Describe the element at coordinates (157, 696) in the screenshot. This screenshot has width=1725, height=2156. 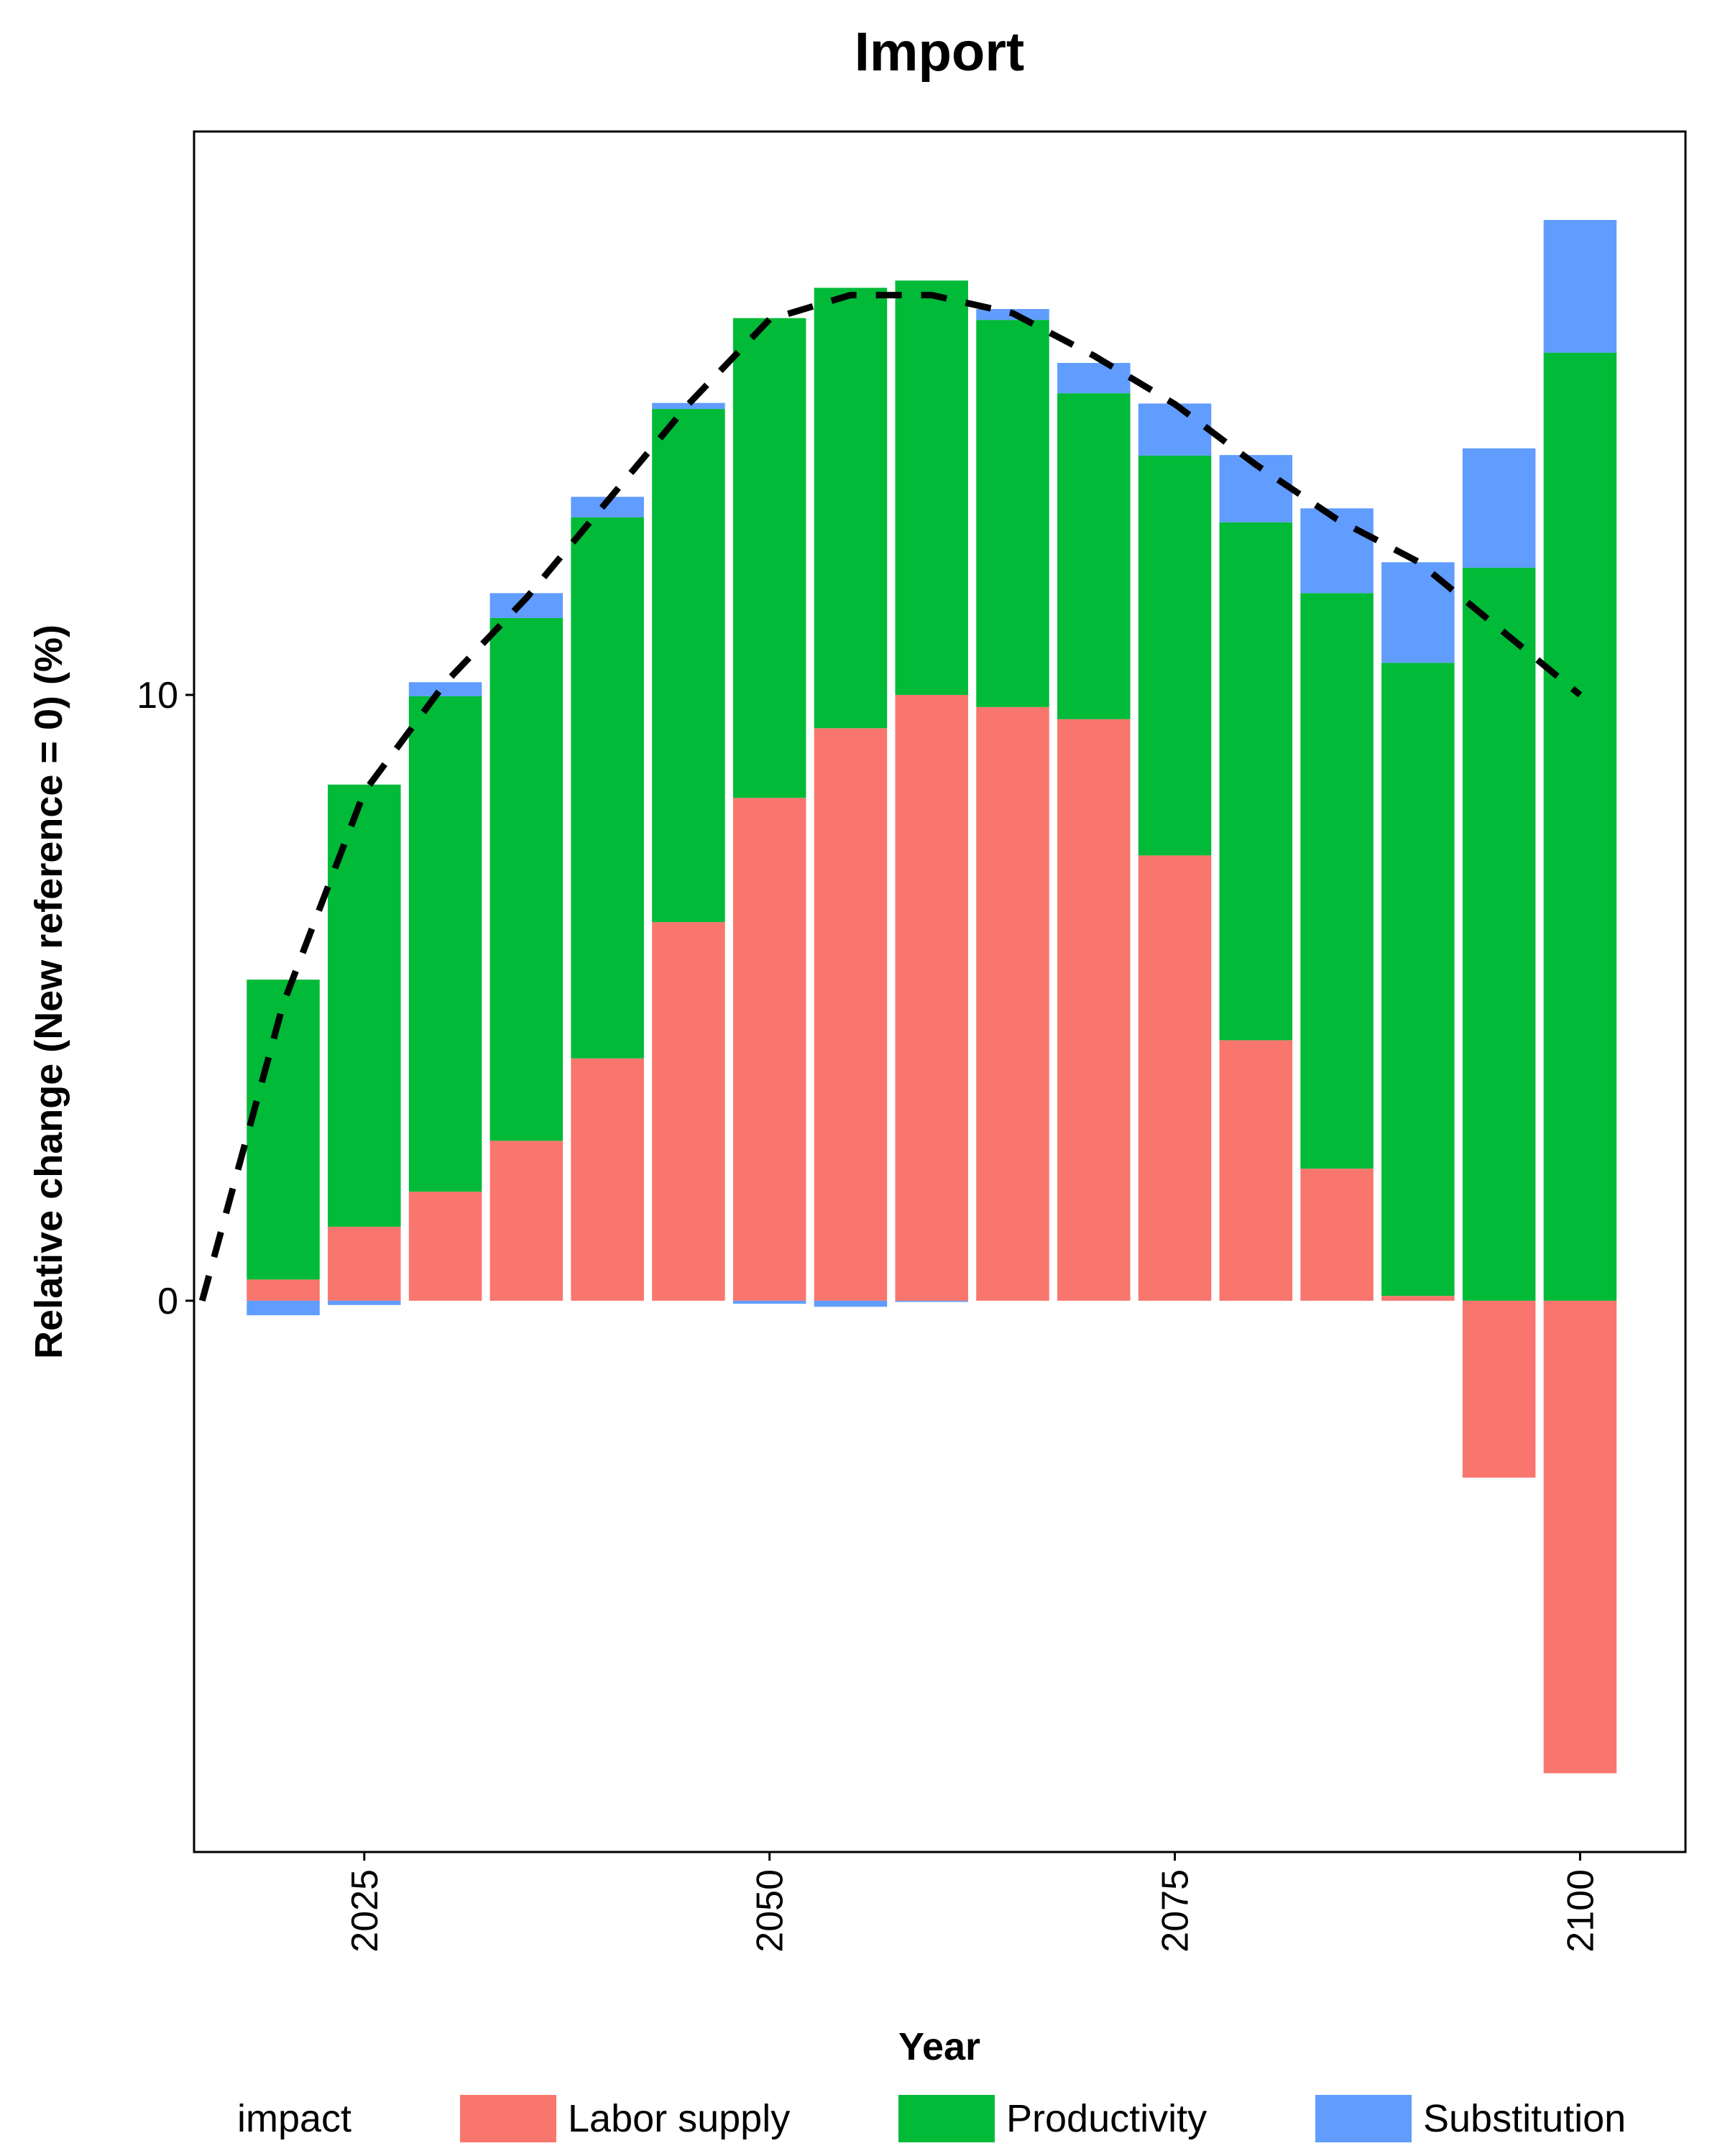
I see `y-tick-label-10: 10` at that location.